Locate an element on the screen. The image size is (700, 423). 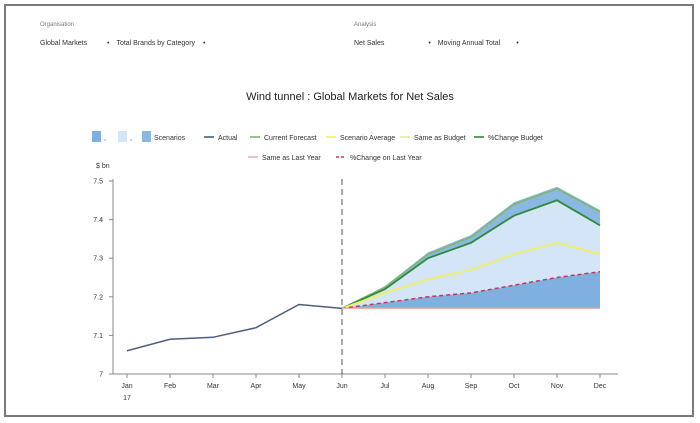
period-select: Moving Annual Total • is located at coordinates (481, 43).